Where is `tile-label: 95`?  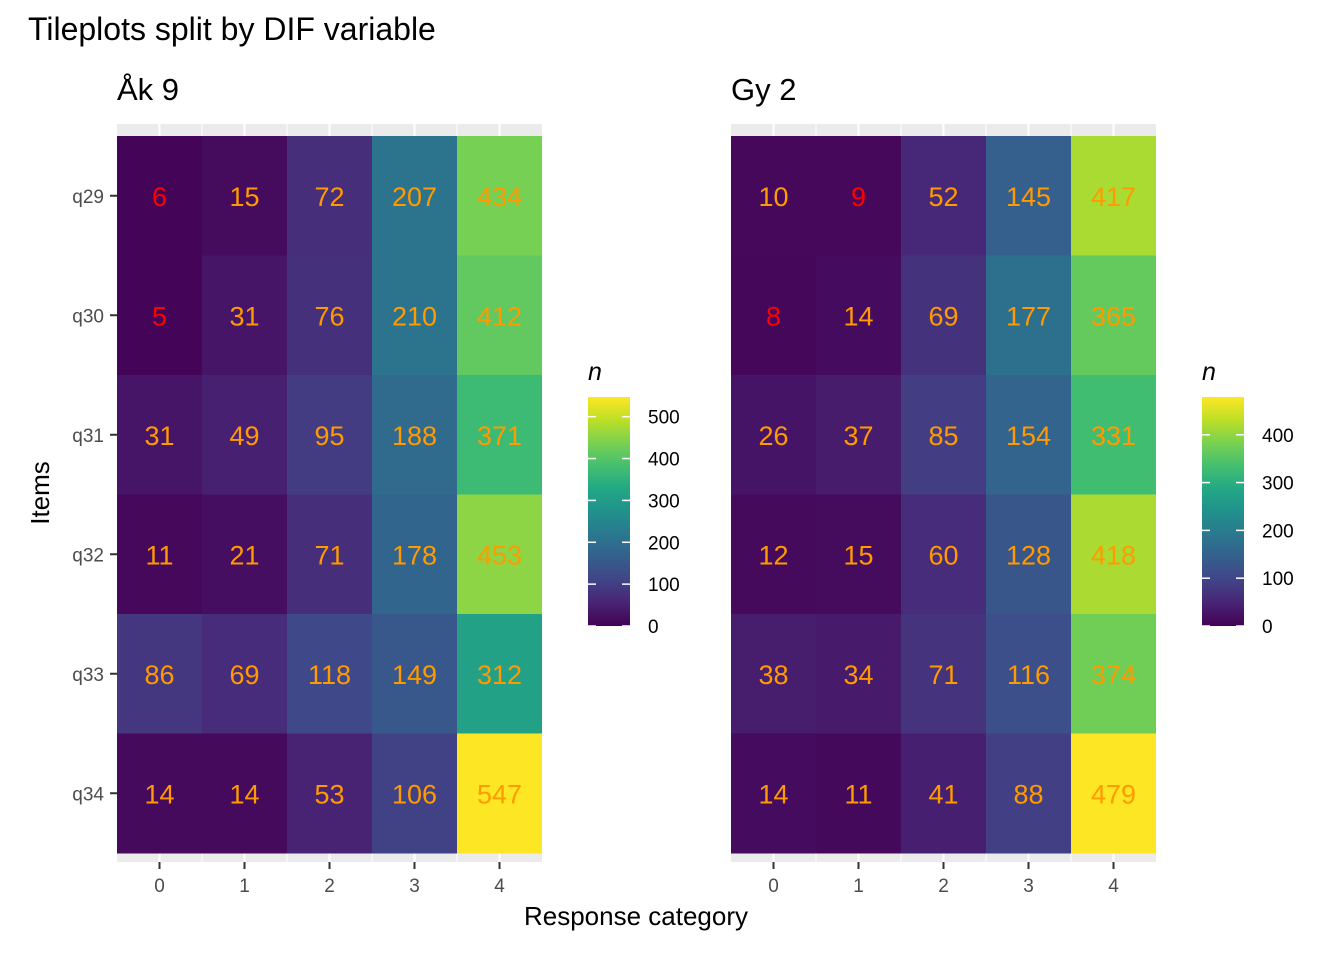
tile-label: 95 is located at coordinates (329, 436).